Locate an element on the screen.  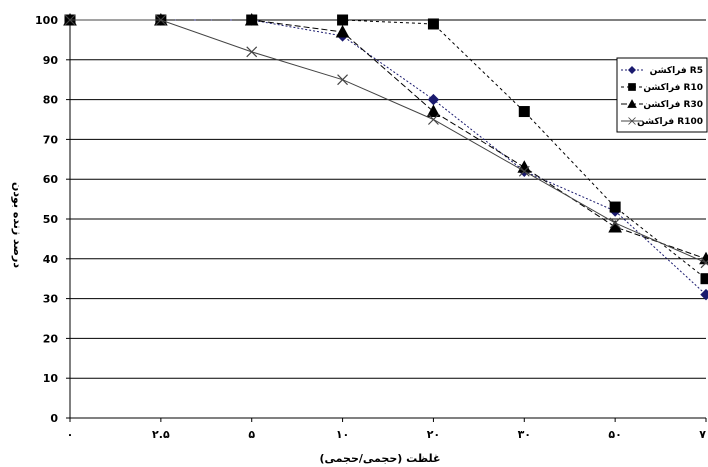
legend-item: فراکشن R100 is located at coordinates (662, 122).